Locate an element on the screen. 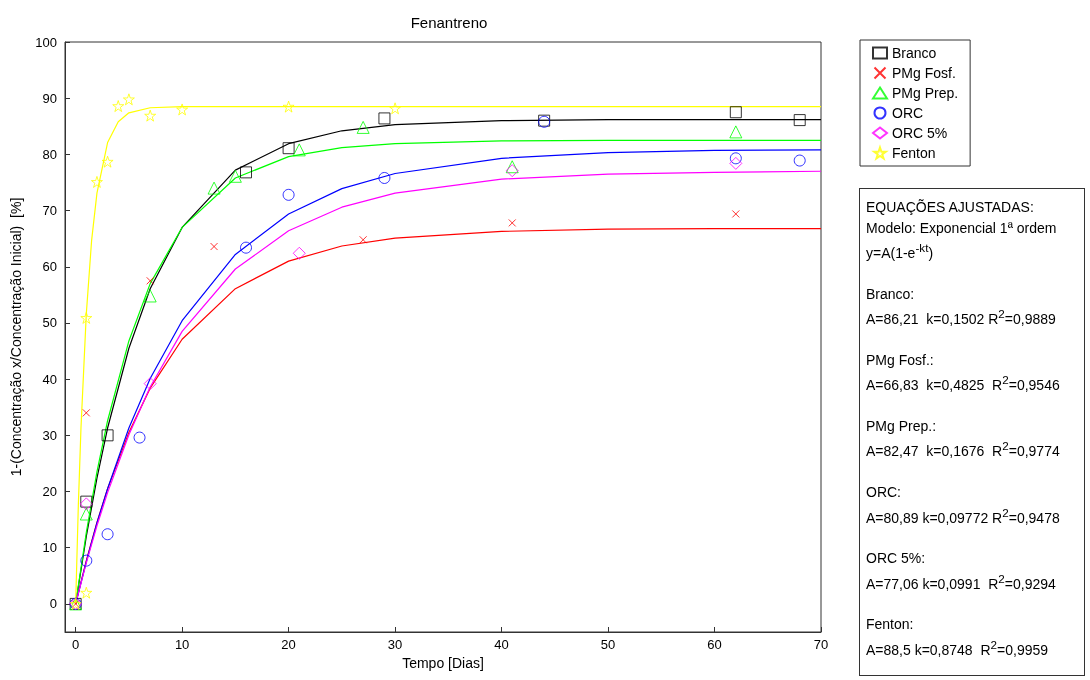 The height and width of the screenshot is (680, 1090). x-tick-label: 70 is located at coordinates (821, 644).